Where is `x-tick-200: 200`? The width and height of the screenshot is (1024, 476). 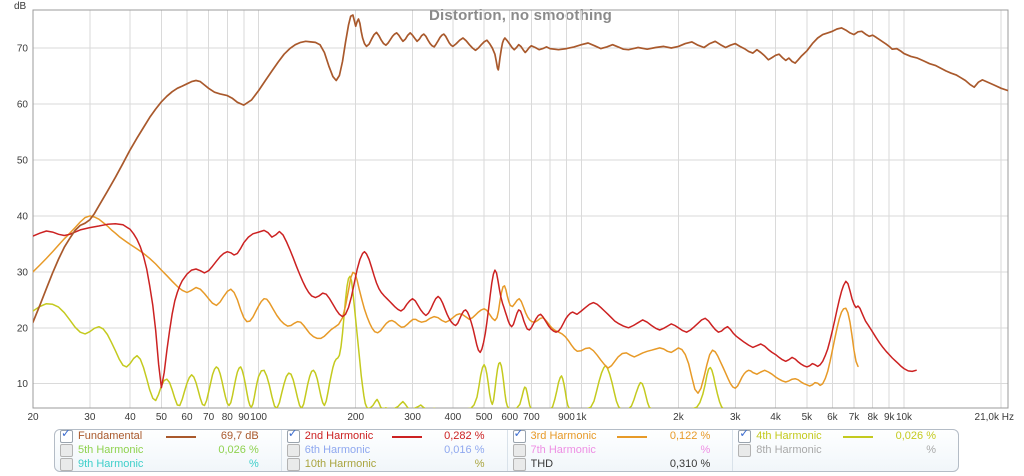
x-tick-200: 200 is located at coordinates (355, 417).